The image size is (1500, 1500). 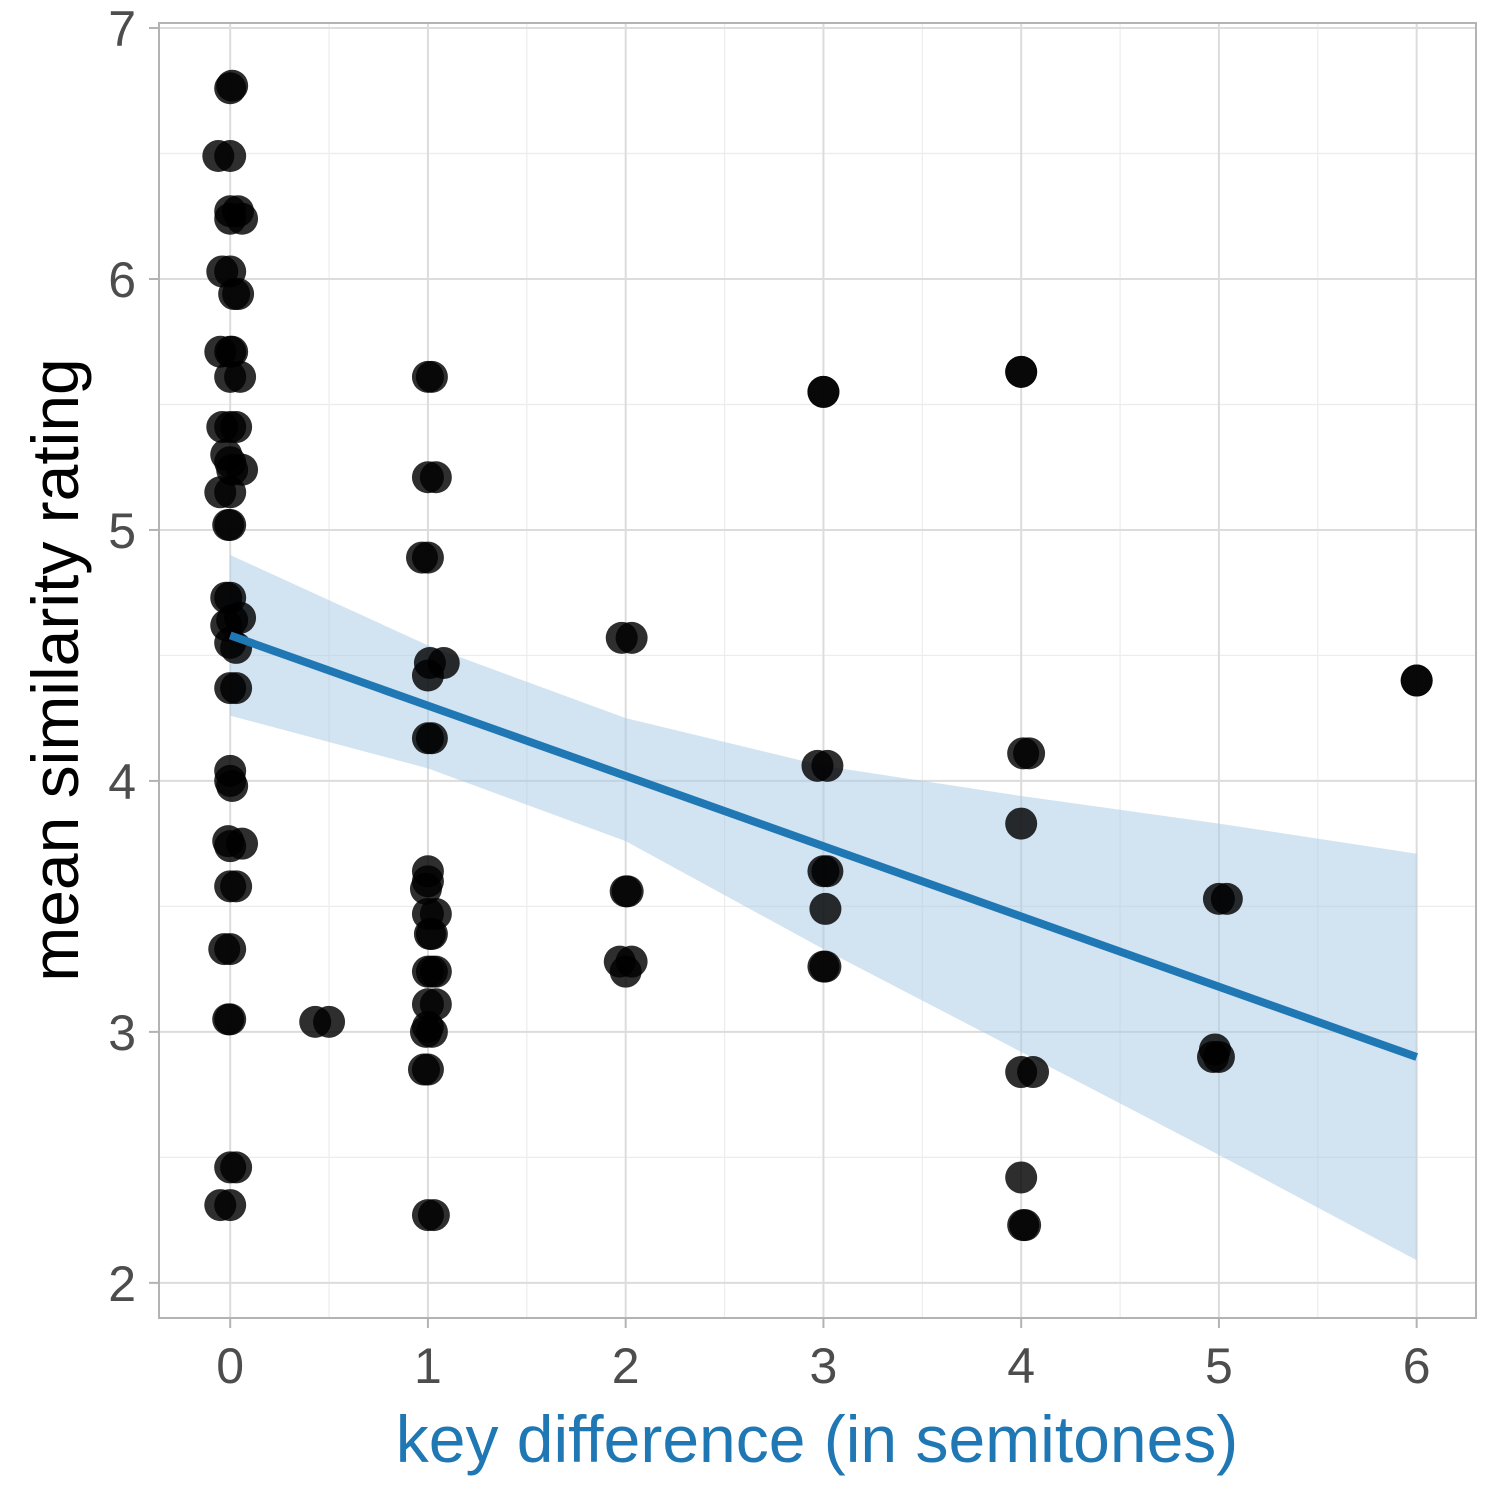 I want to click on x-tick-label: 3, so click(x=824, y=1366).